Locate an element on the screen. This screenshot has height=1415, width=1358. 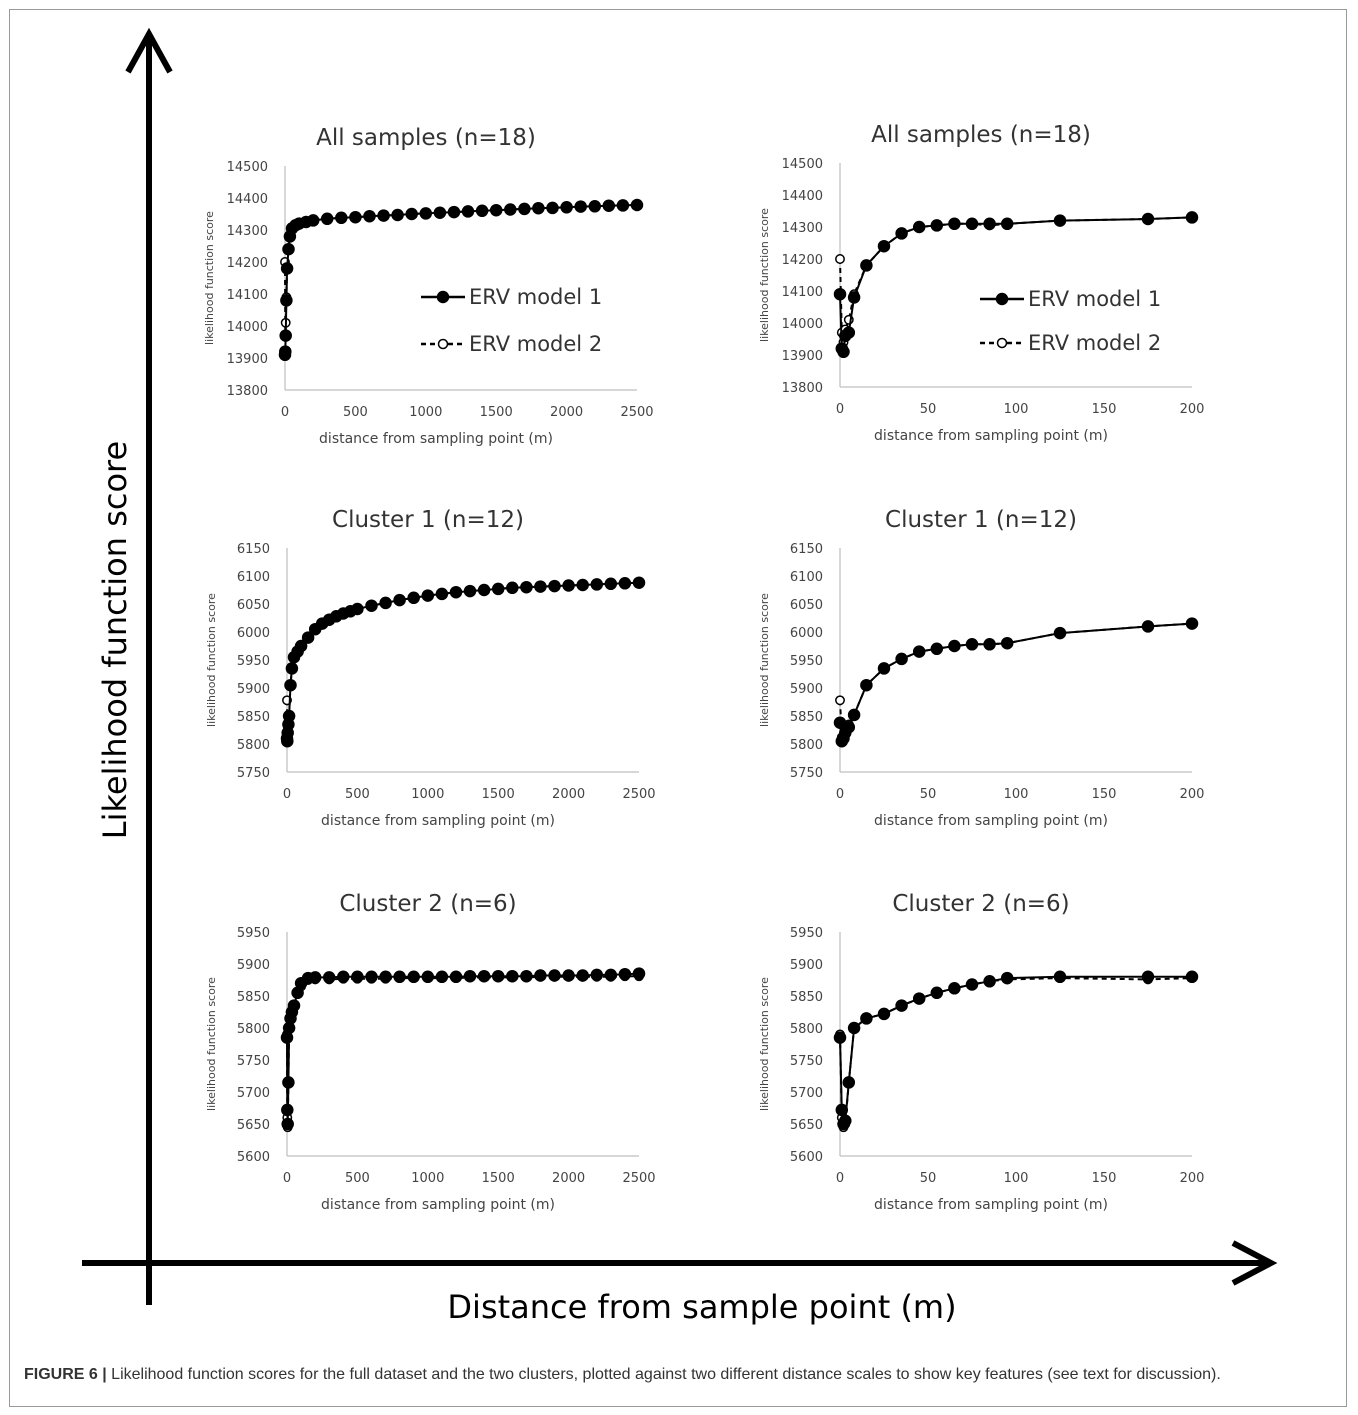
x-tick-label: 100 is located at coordinates (1016, 1178).